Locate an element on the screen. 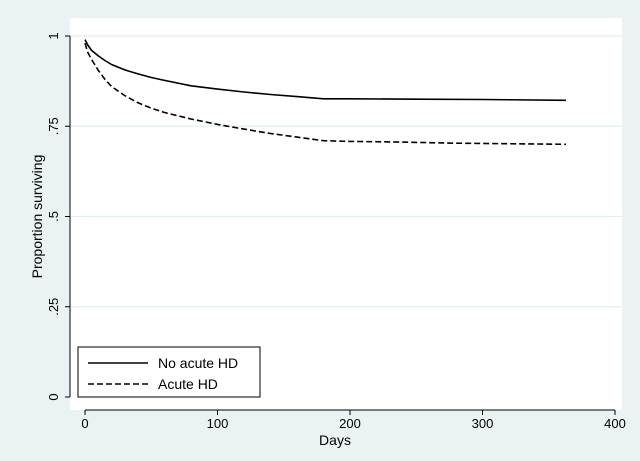  y-tick-label: 1 is located at coordinates (53, 35).